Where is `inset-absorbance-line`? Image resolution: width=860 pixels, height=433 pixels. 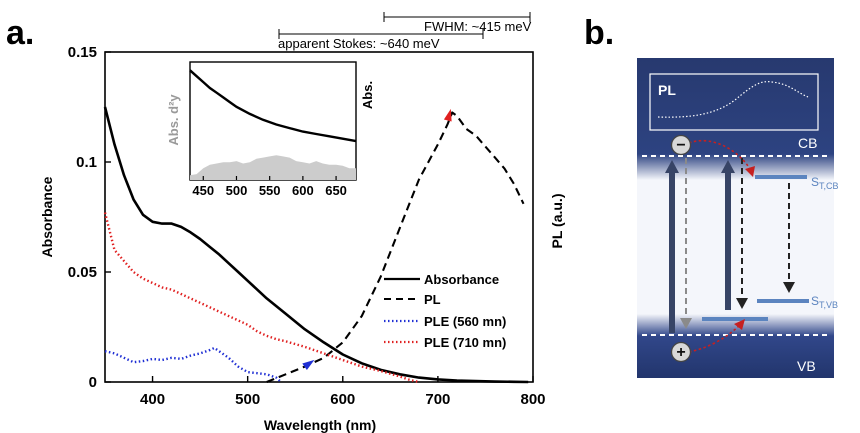
inset-absorbance-line is located at coordinates (273, 106).